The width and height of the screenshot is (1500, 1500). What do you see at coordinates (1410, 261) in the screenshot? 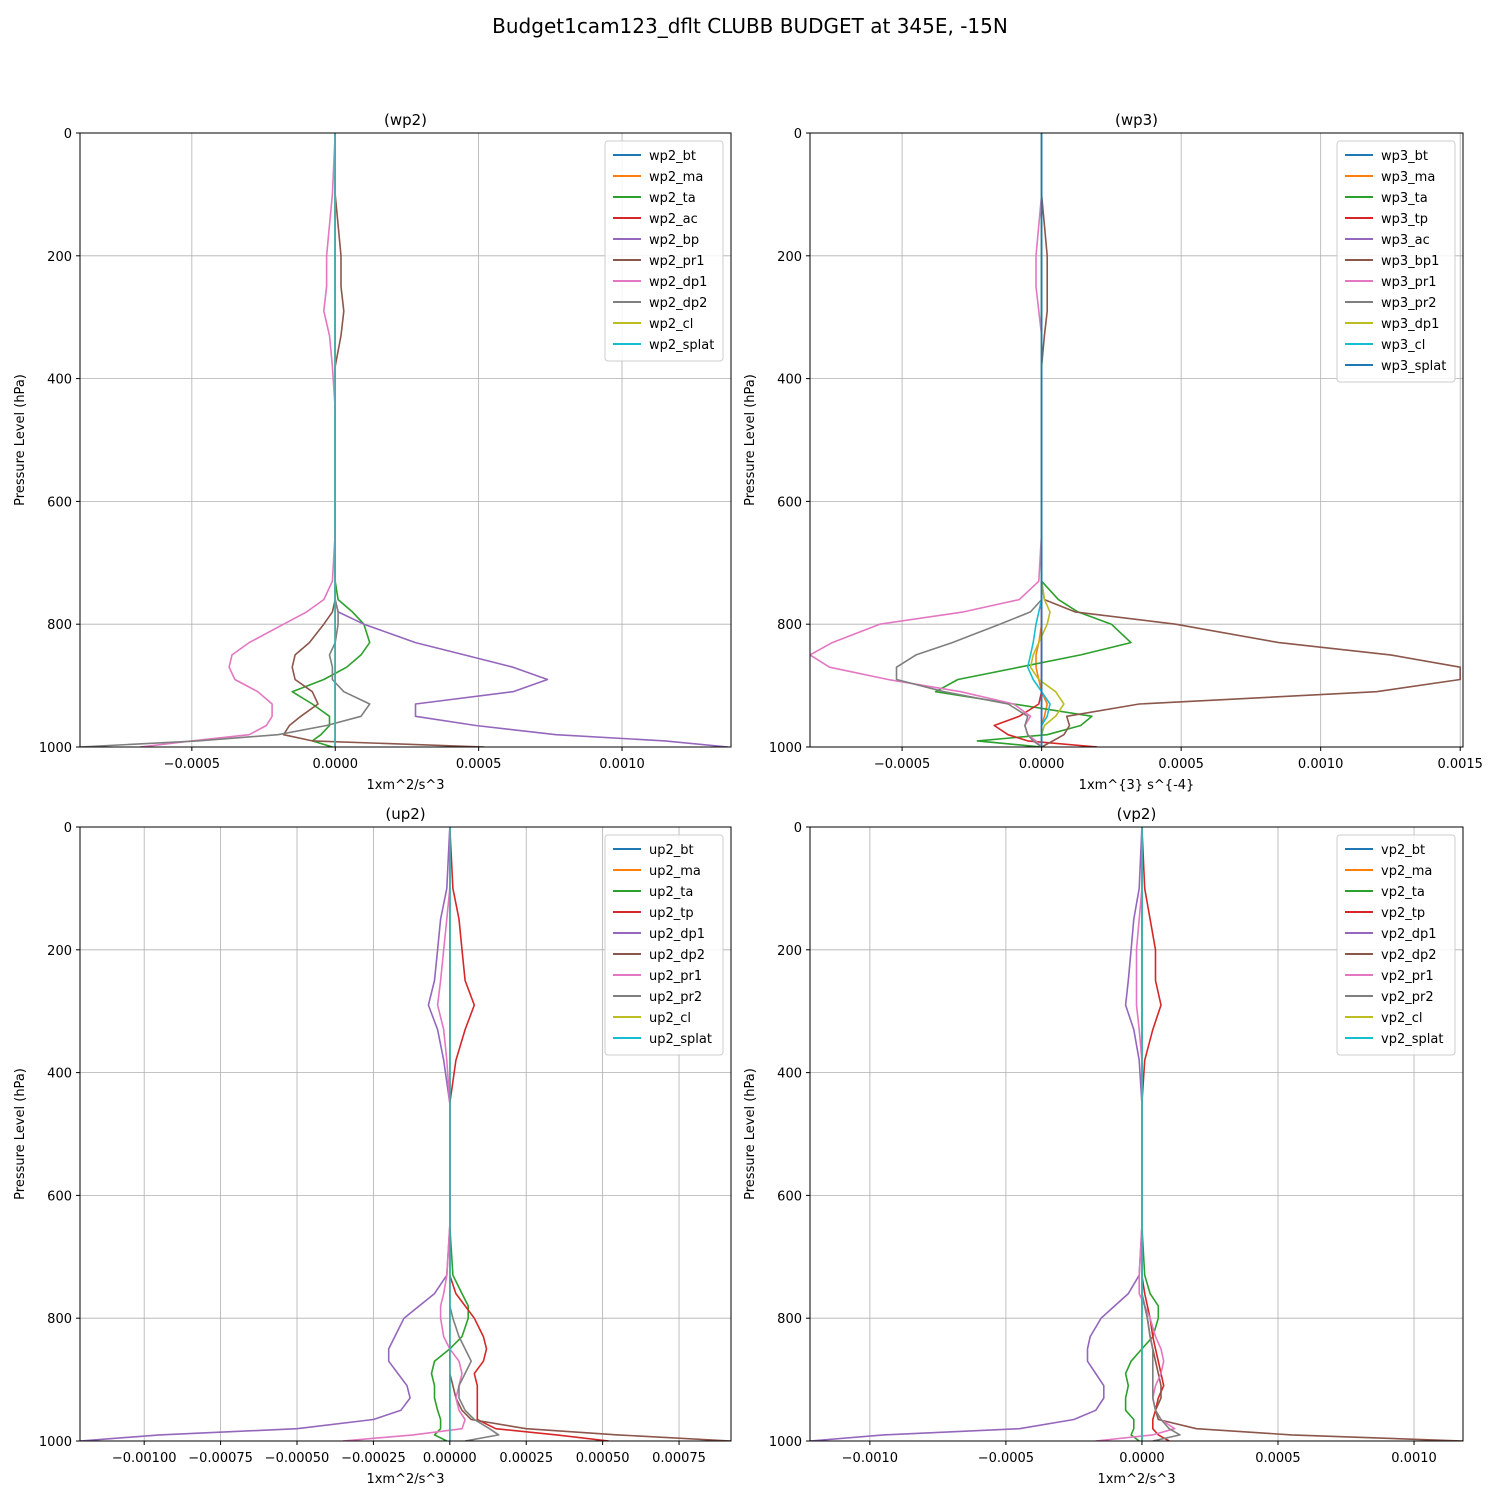
I see `legend-label: wp3_bp1` at bounding box center [1410, 261].